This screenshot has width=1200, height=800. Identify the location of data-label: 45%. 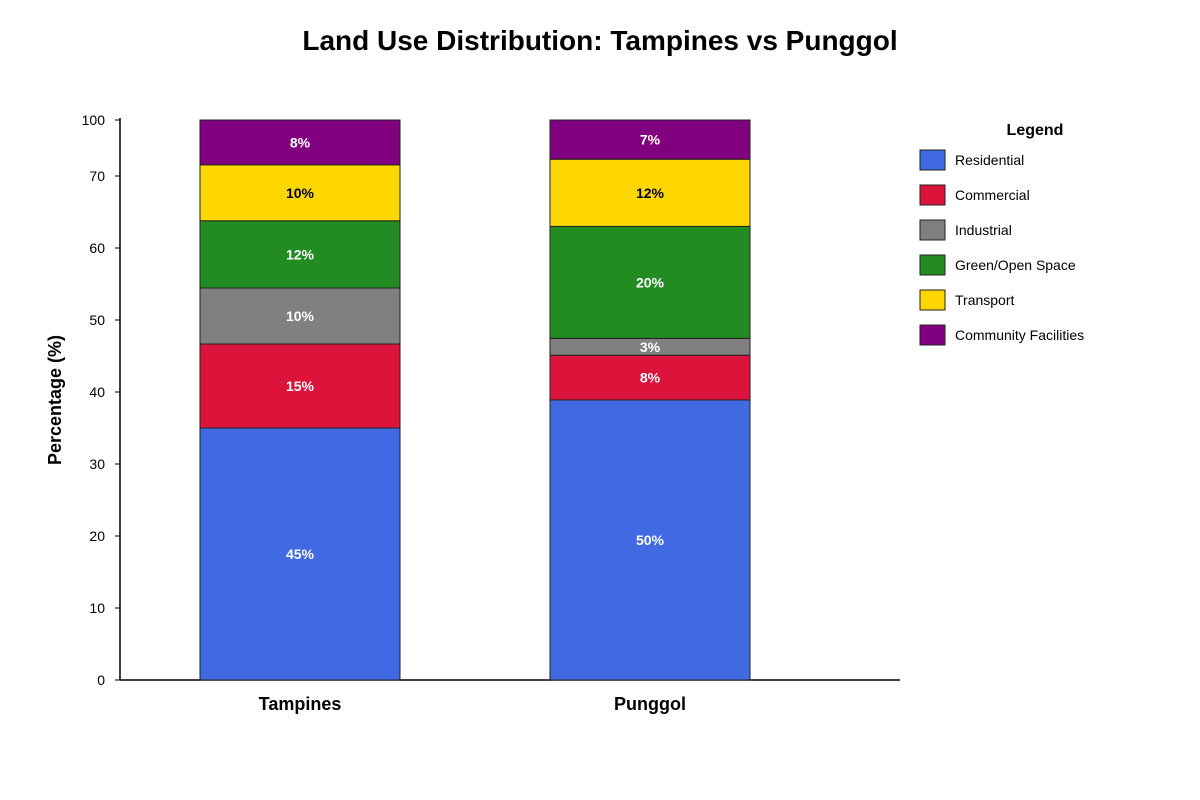
(300, 554).